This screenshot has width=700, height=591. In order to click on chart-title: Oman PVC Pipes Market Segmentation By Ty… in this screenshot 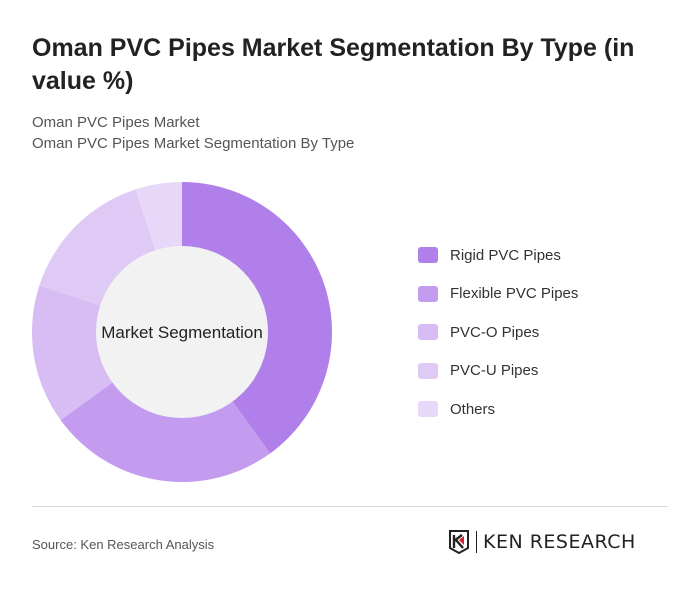, I will do `click(333, 64)`.